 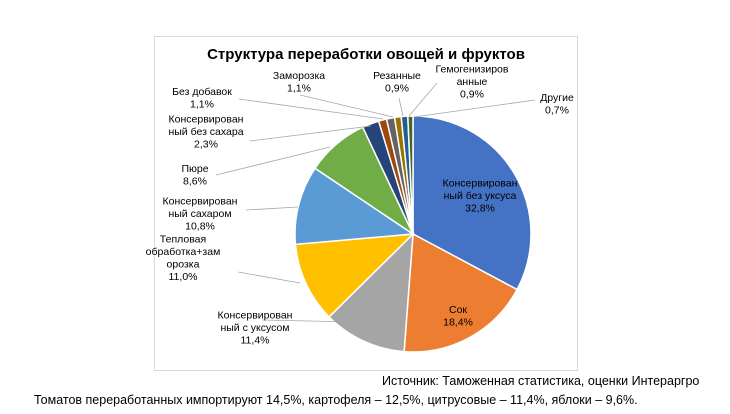 I want to click on slice-value-label: 10,8%, so click(x=200, y=227).